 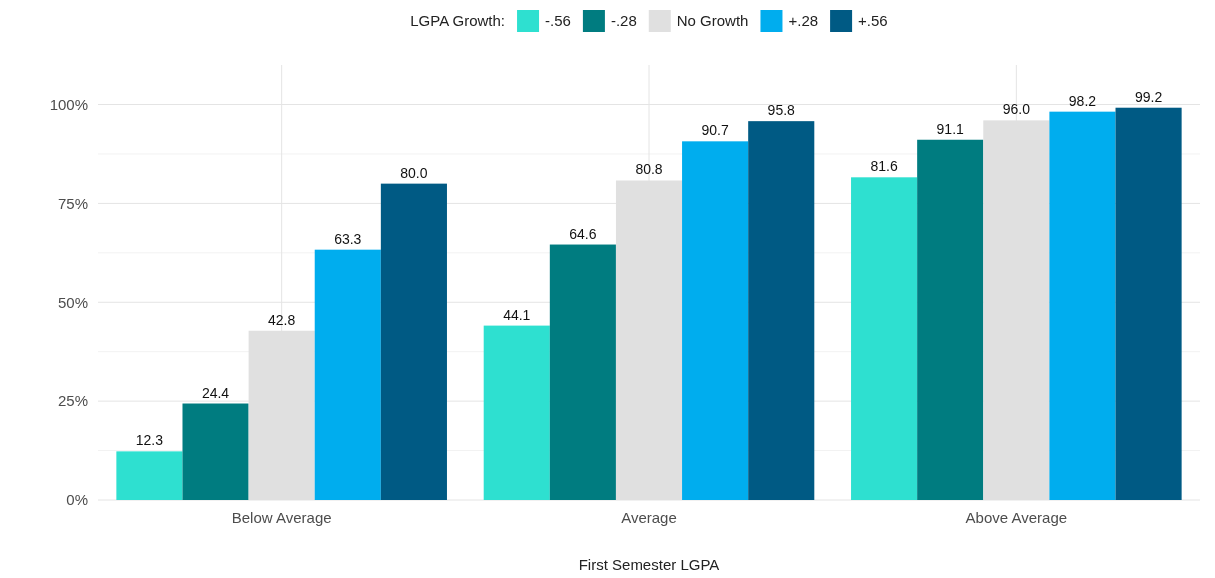 I want to click on data-label: 12.3, so click(x=149, y=440).